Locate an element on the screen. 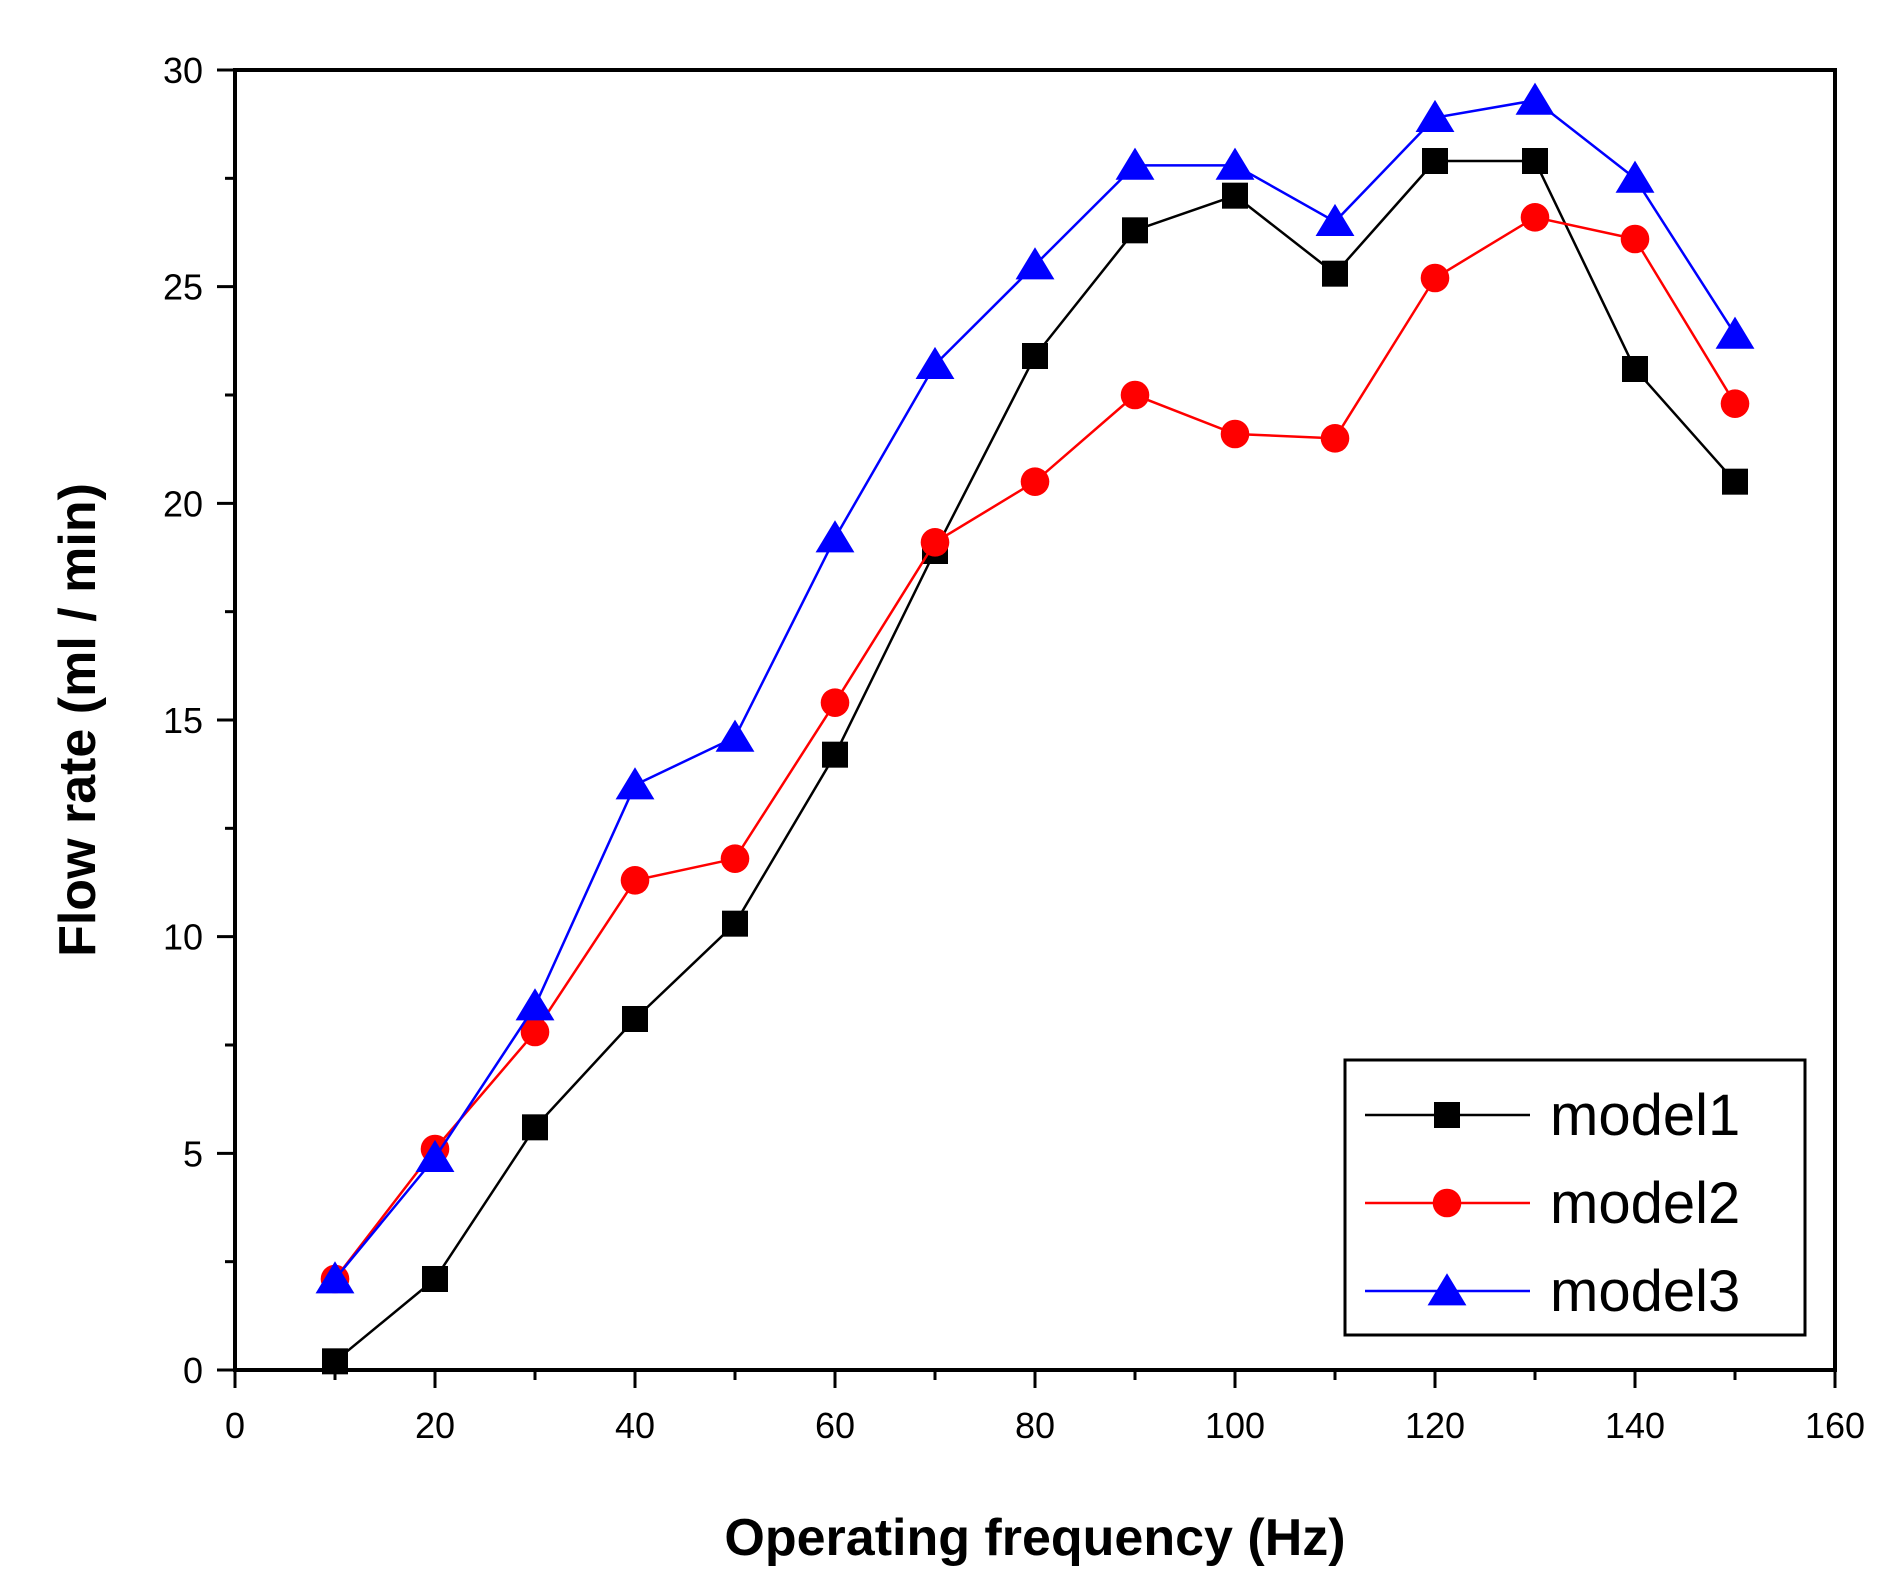 The image size is (1901, 1583). y-tick-label: 10 is located at coordinates (183, 937).